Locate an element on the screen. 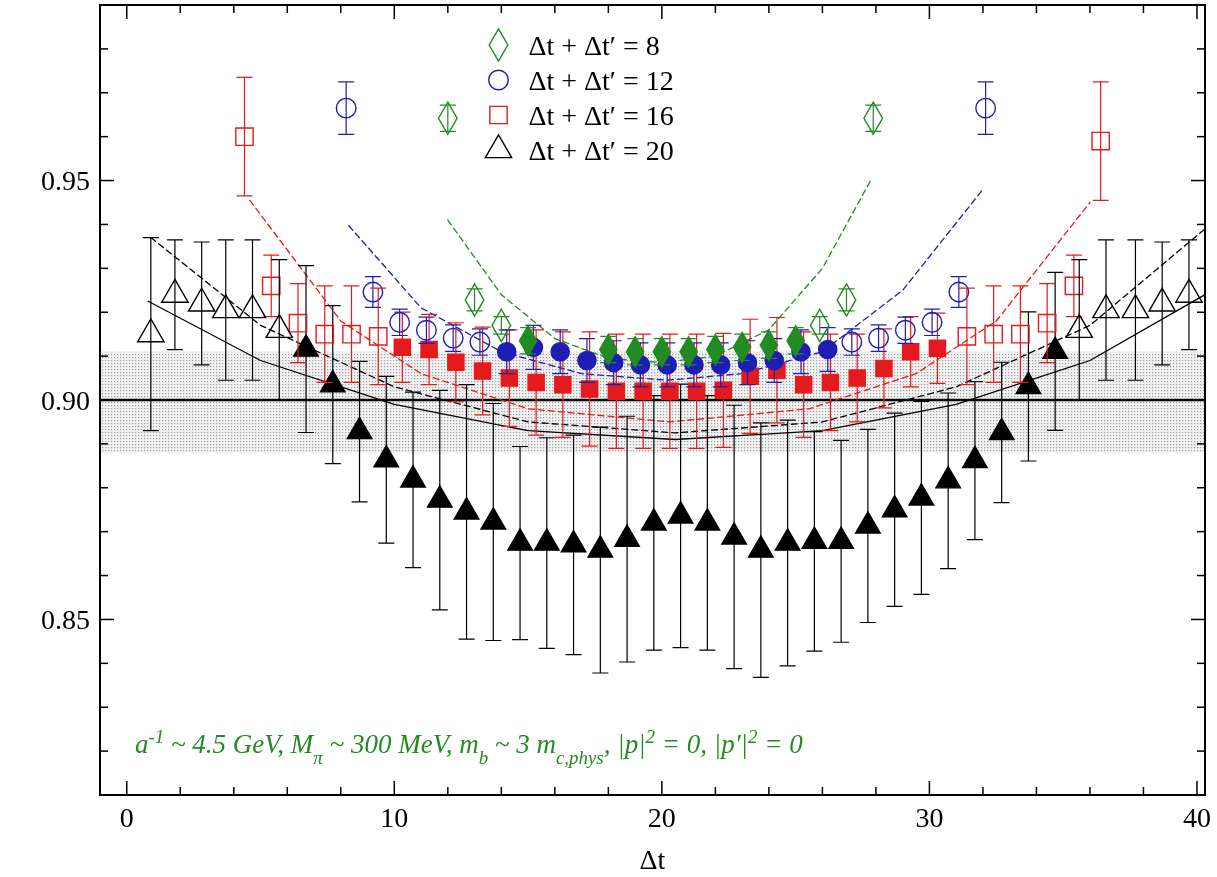 The image size is (1217, 877). legend-label: Δt + Δt′ = 12 is located at coordinates (601, 80).